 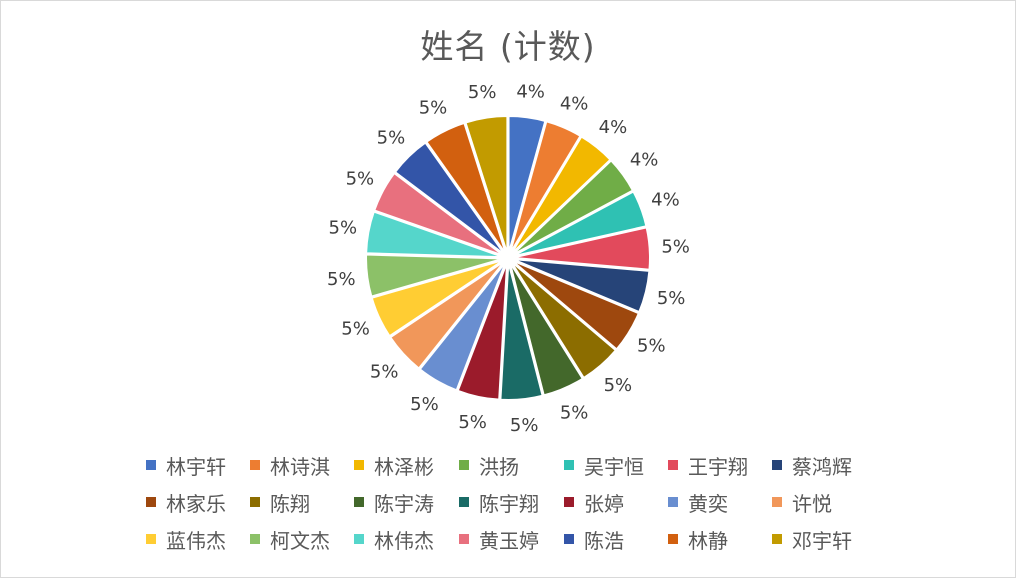 I want to click on legend-label: 林静, so click(x=708, y=540).